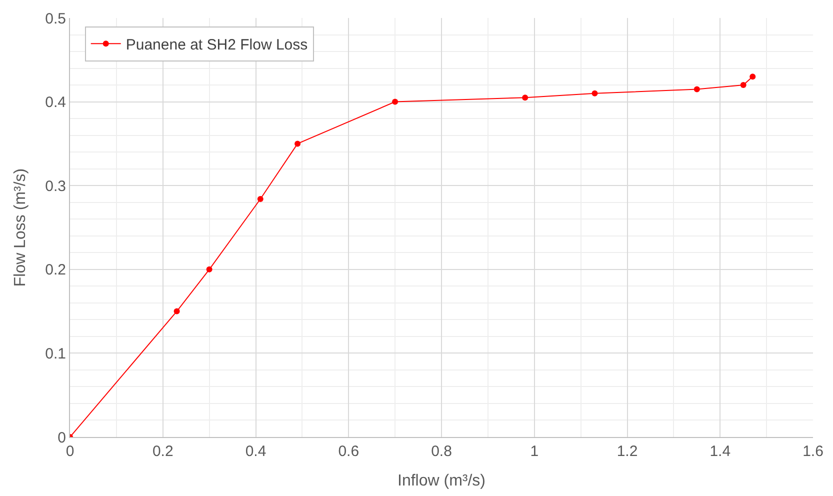  I want to click on x-tick-label: 1, so click(534, 451).